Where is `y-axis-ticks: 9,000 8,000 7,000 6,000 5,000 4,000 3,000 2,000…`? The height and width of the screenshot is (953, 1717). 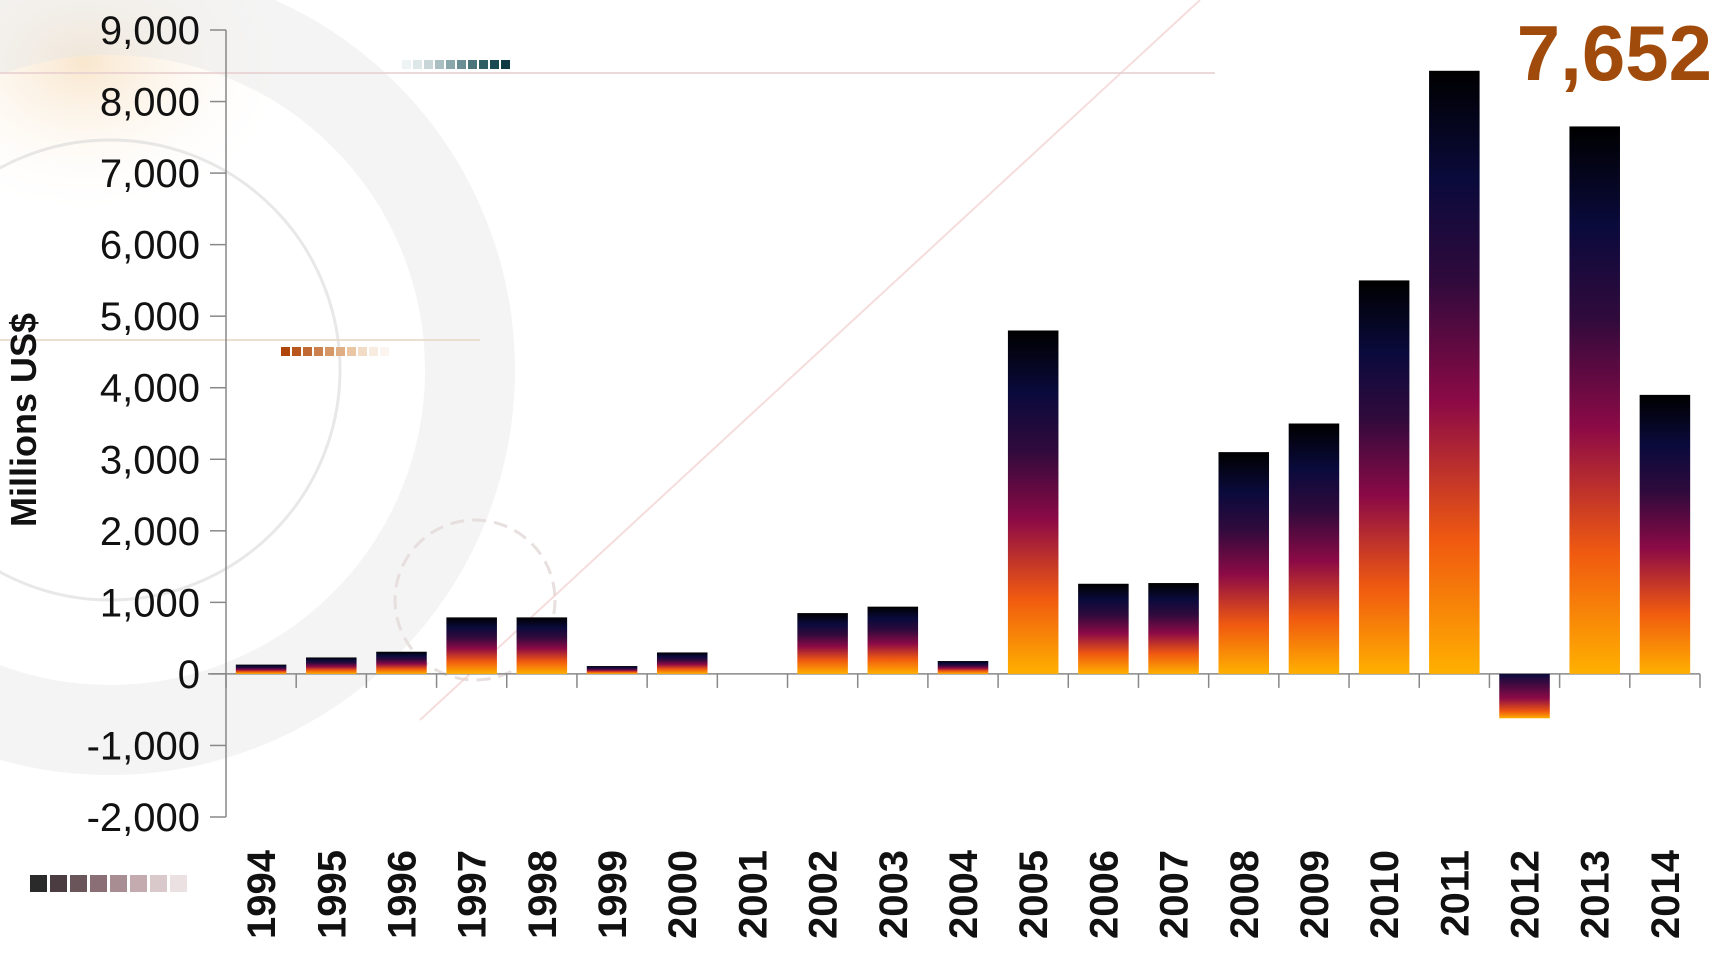
y-axis-ticks: 9,000 8,000 7,000 6,000 5,000 4,000 3,000 2,000… is located at coordinates (156, 424).